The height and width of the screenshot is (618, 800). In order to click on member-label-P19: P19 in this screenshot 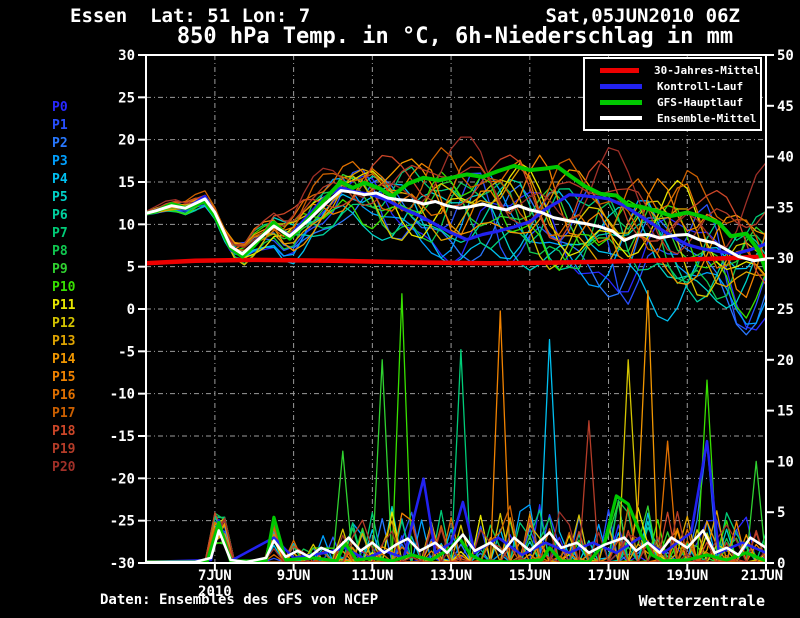, I will do `click(64, 449)`.